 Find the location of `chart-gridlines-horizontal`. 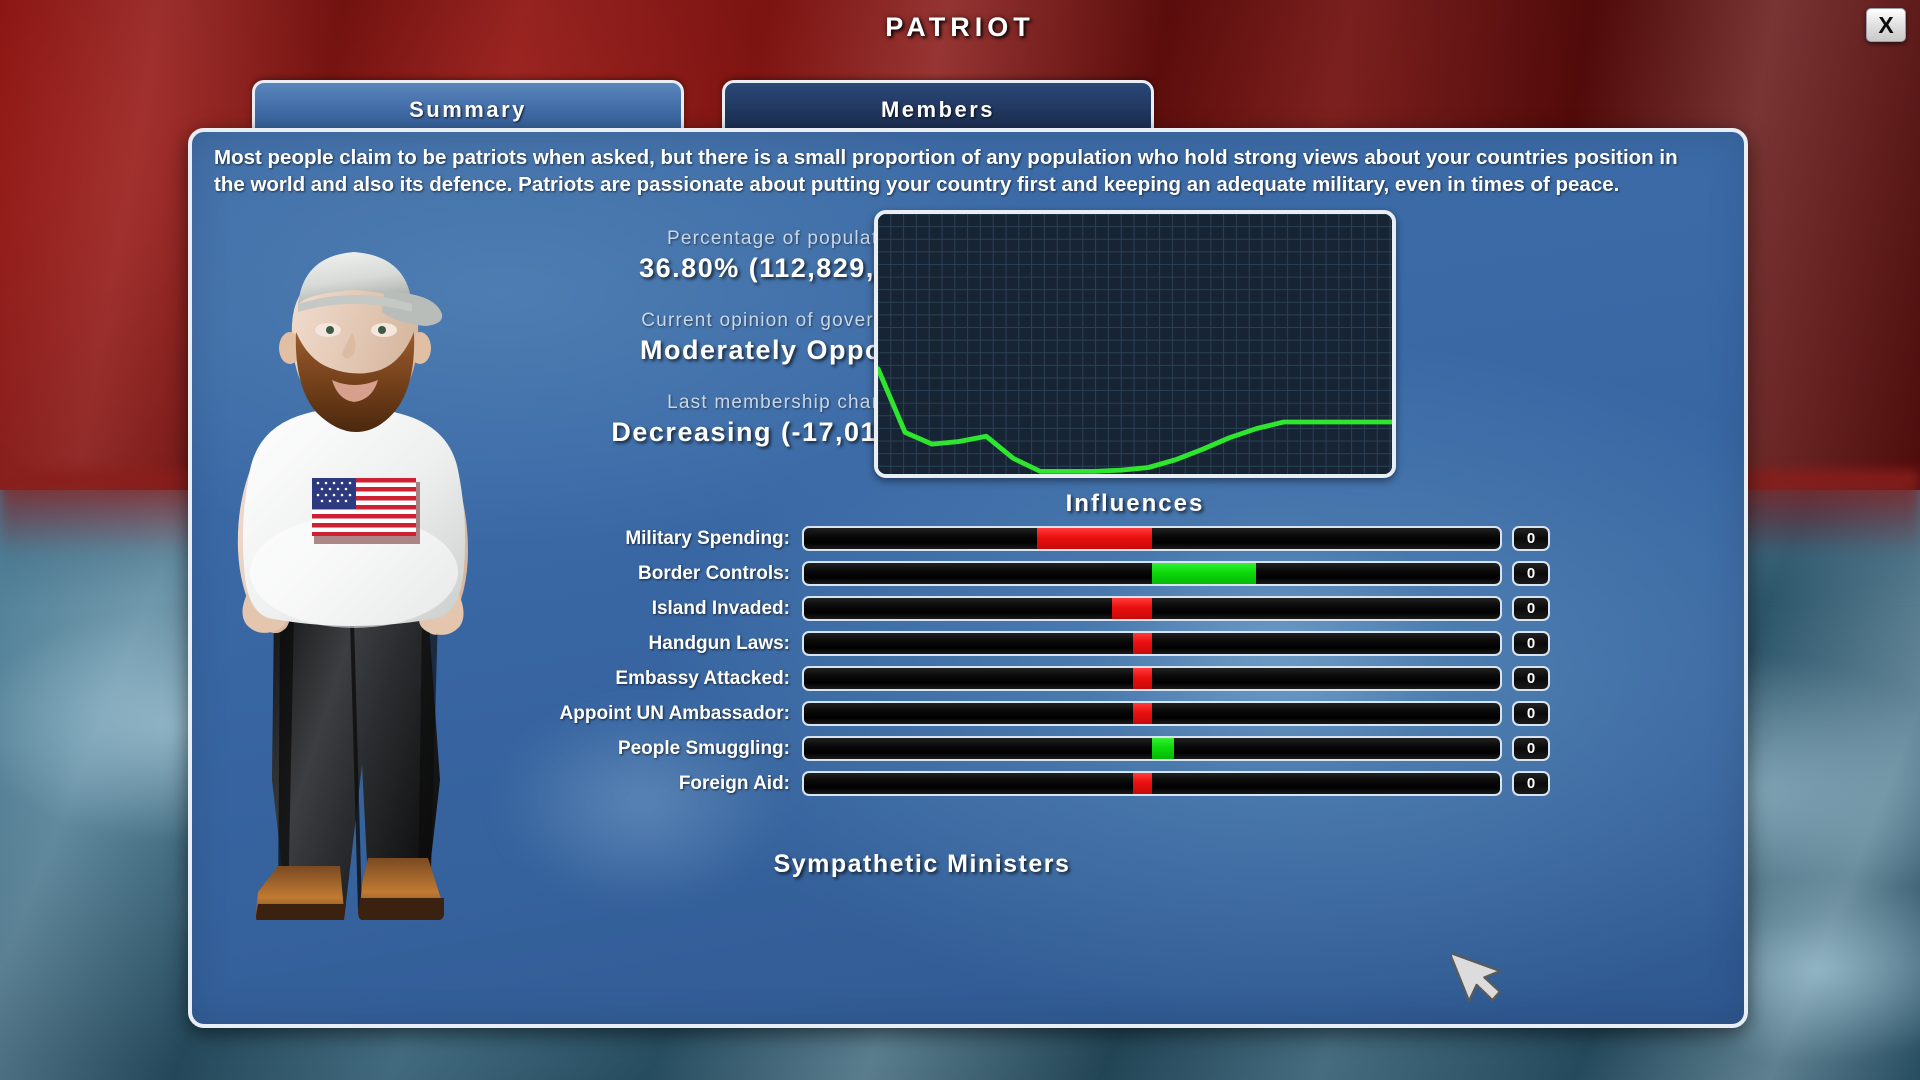

chart-gridlines-horizontal is located at coordinates (1135, 340).